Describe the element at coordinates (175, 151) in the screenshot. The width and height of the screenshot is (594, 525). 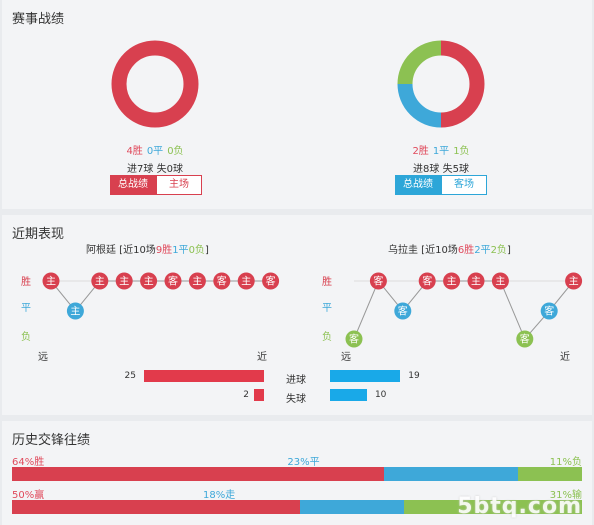
I see `left-losses: 0负` at that location.